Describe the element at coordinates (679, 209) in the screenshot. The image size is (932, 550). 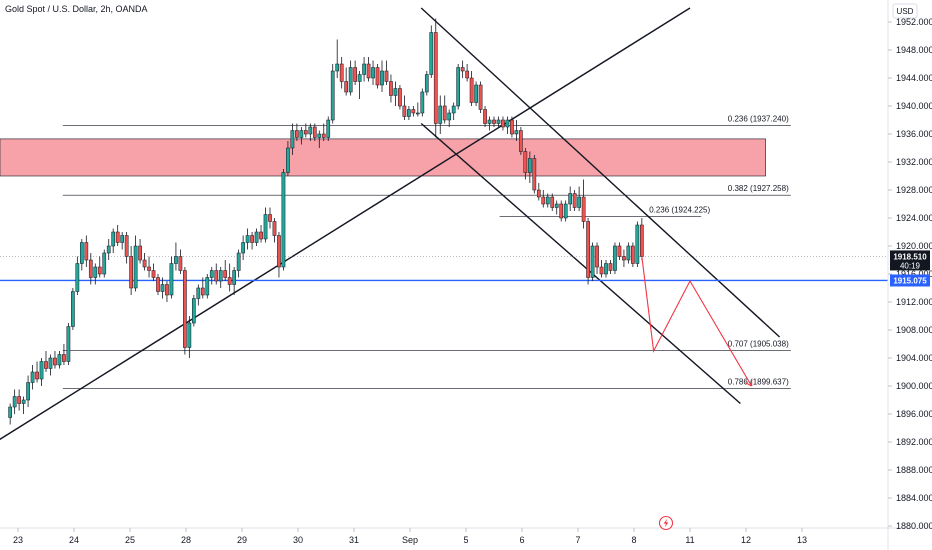
I see `fib-label: 0.236 (1924.225)` at that location.